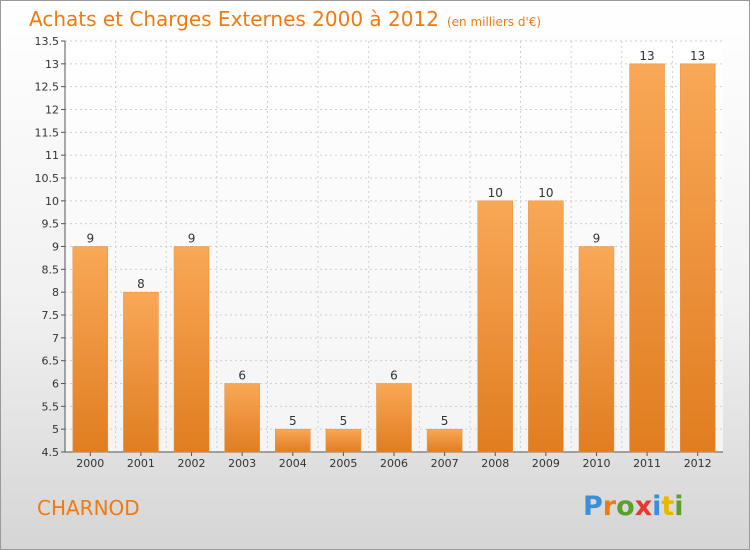 The width and height of the screenshot is (750, 550). I want to click on y-tick-label: 6, so click(55, 384).